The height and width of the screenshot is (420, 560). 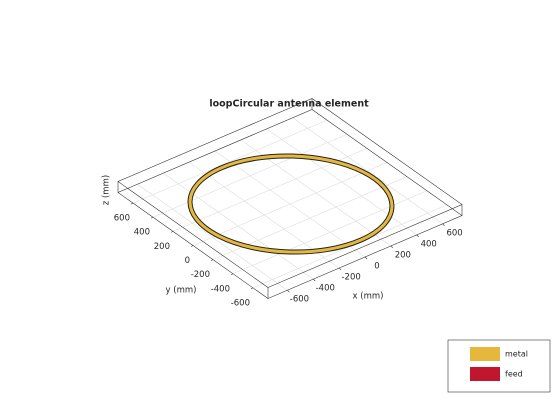 What do you see at coordinates (122, 219) in the screenshot?
I see `y-tick-label: 600` at bounding box center [122, 219].